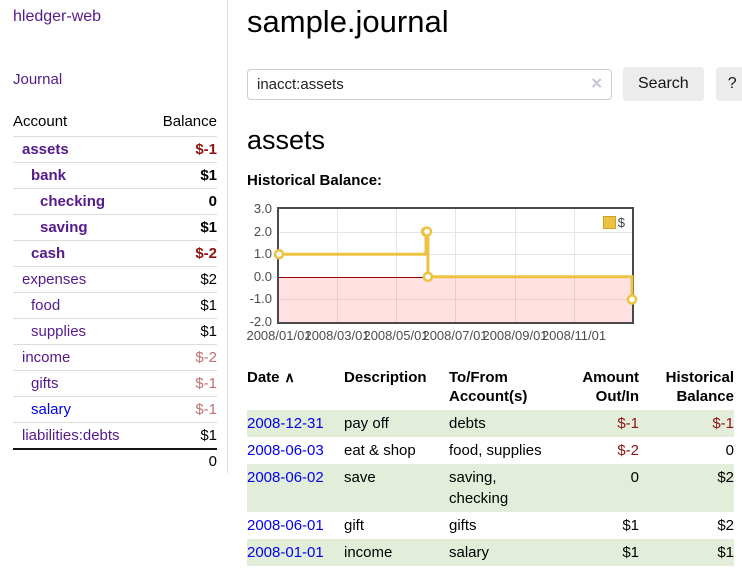  I want to click on column-header-date: Date ∧, so click(295, 388).